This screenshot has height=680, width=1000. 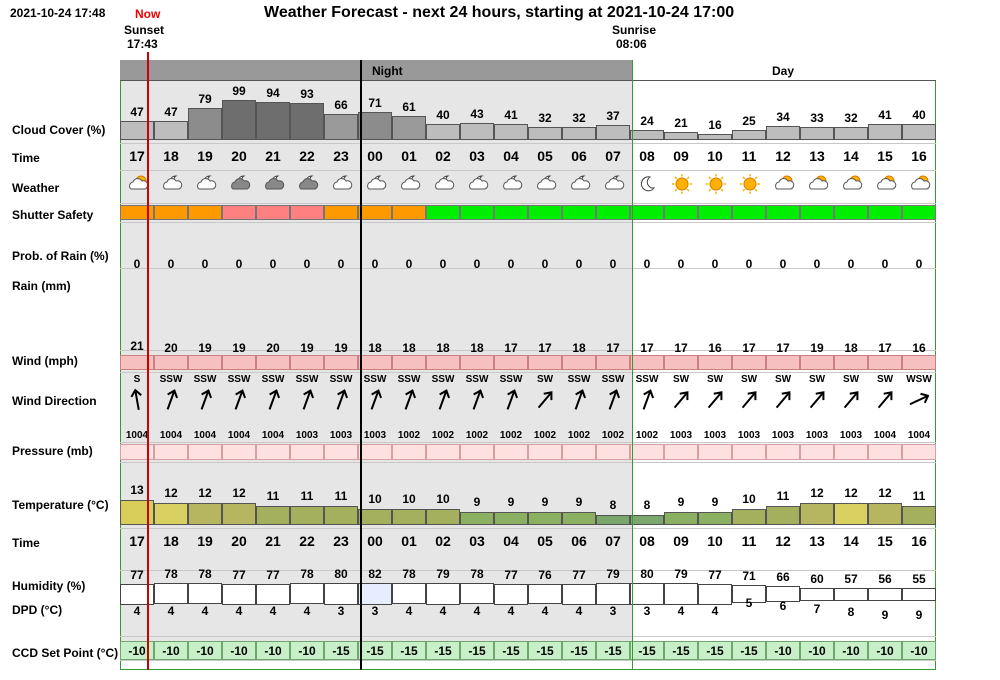 I want to click on wind-value: 18, so click(x=443, y=348).